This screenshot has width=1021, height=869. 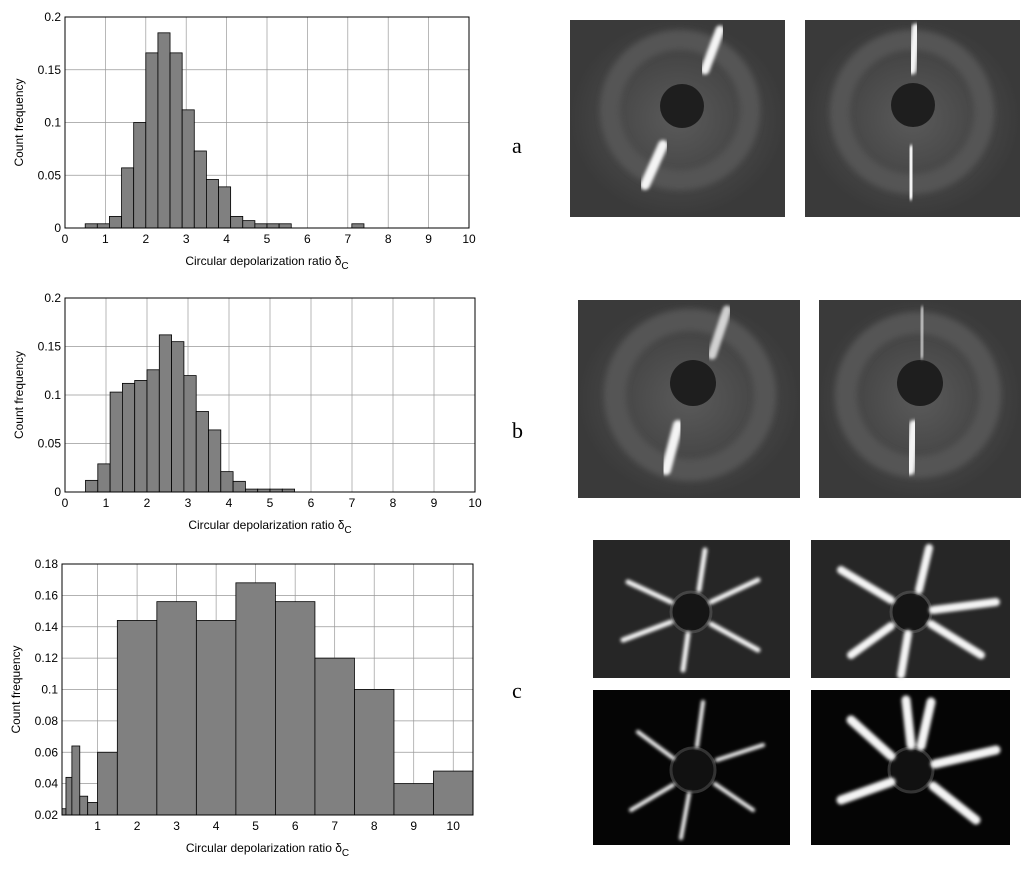 I want to click on panel-label: c, so click(x=517, y=690).